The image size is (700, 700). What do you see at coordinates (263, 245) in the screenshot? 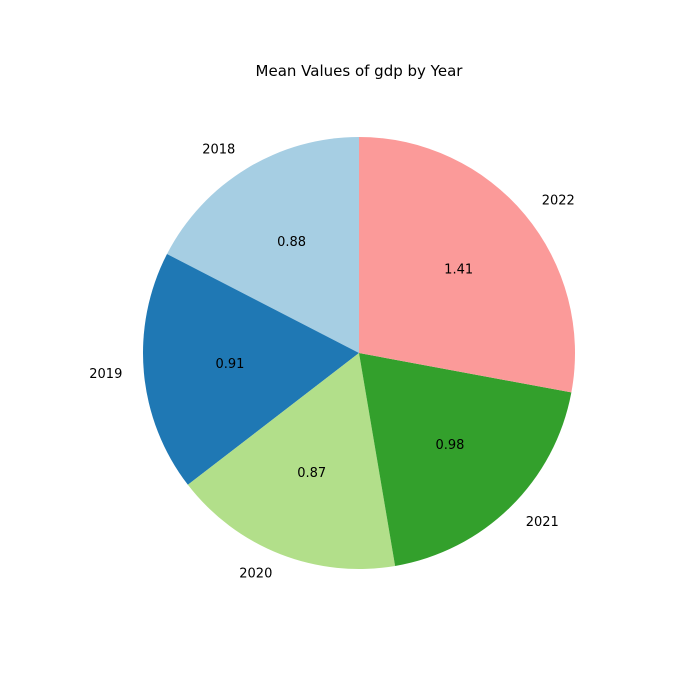
I see `pie-slice-2018` at bounding box center [263, 245].